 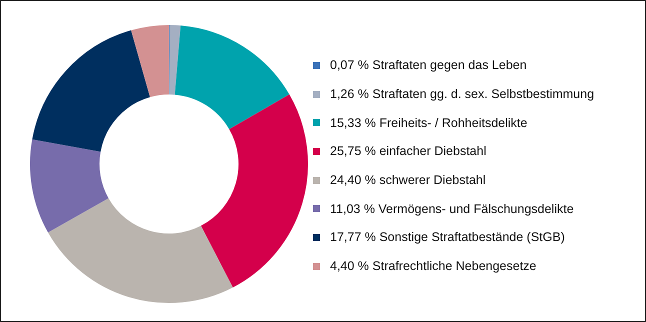 What do you see at coordinates (428, 65) in the screenshot?
I see `legend-label: 0,07 % Straftaten gegen das Leben` at bounding box center [428, 65].